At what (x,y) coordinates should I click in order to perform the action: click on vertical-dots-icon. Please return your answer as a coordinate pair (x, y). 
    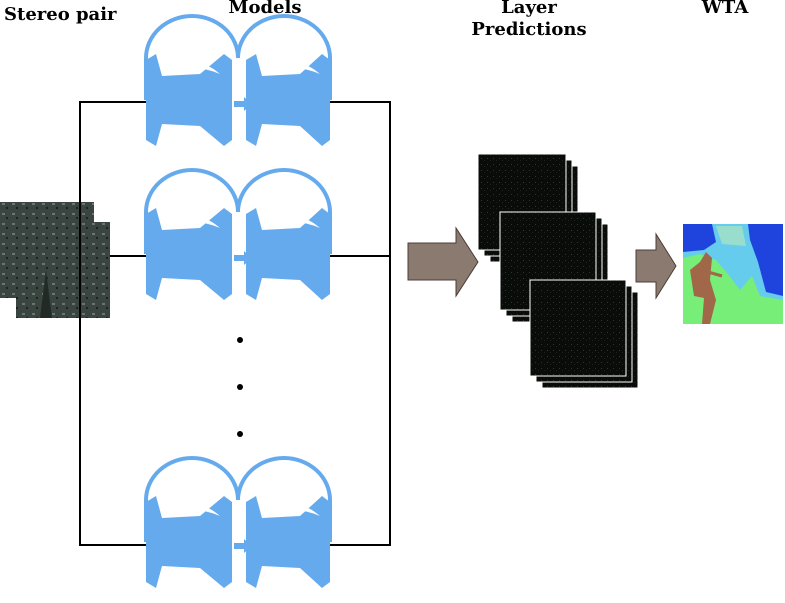
    Looking at the image, I should click on (240, 387).